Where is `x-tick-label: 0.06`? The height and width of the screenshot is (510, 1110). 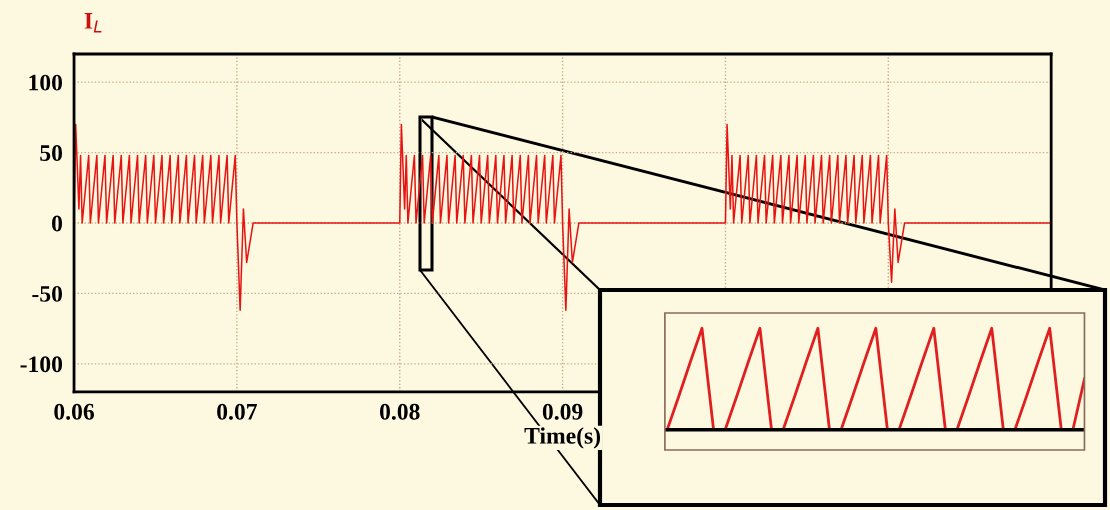
x-tick-label: 0.06 is located at coordinates (74, 411).